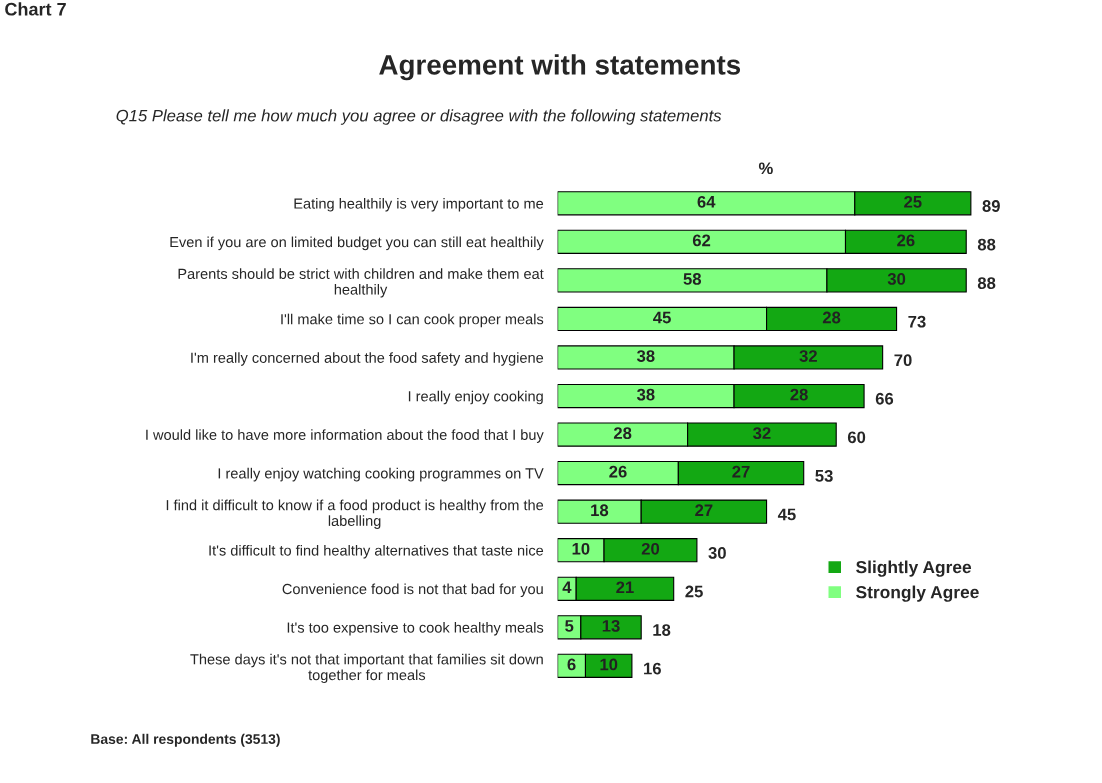 Image resolution: width=1102 pixels, height=783 pixels. What do you see at coordinates (917, 321) in the screenshot?
I see `total-label: 73` at bounding box center [917, 321].